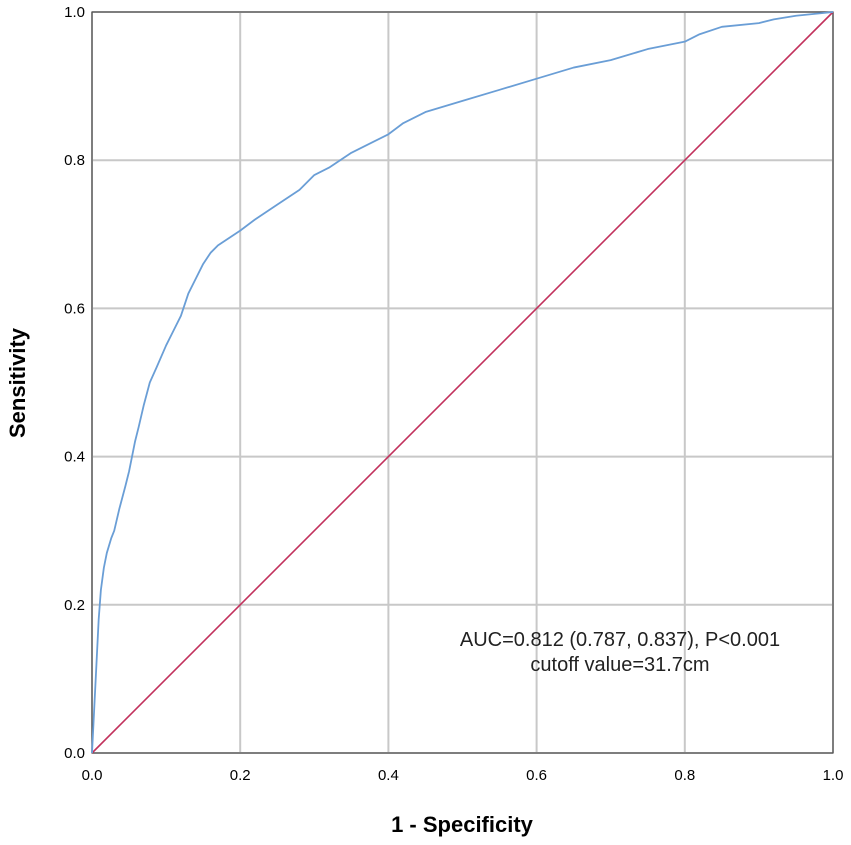  I want to click on y-tick-labels: 0.0 0.2 0.4 0.6 0.8 1.0, so click(74, 383).